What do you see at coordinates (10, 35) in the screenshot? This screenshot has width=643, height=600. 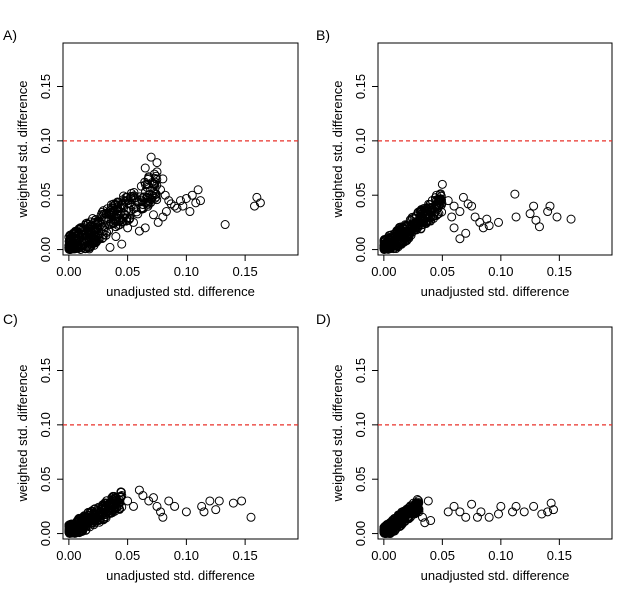 I see `panel-label: A)` at bounding box center [10, 35].